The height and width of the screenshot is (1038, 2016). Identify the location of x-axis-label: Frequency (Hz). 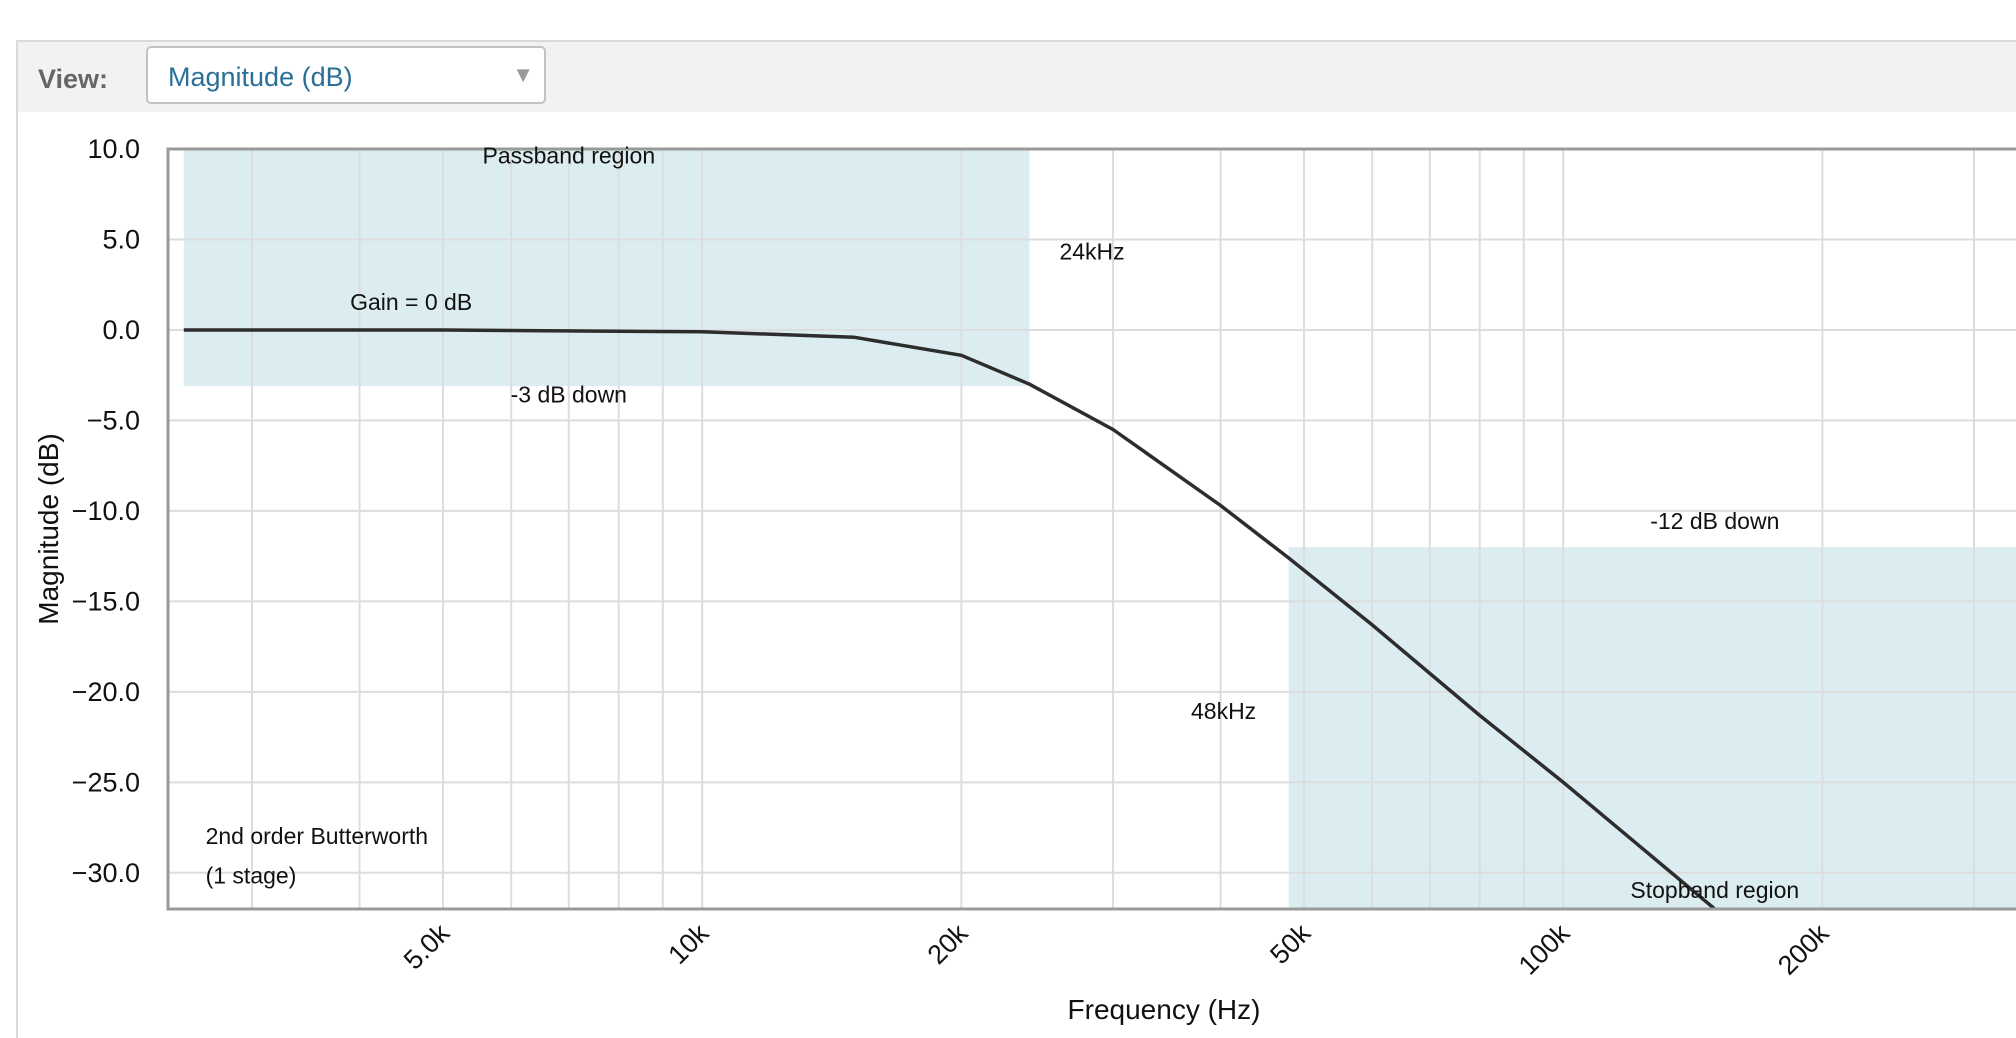
(1164, 1009).